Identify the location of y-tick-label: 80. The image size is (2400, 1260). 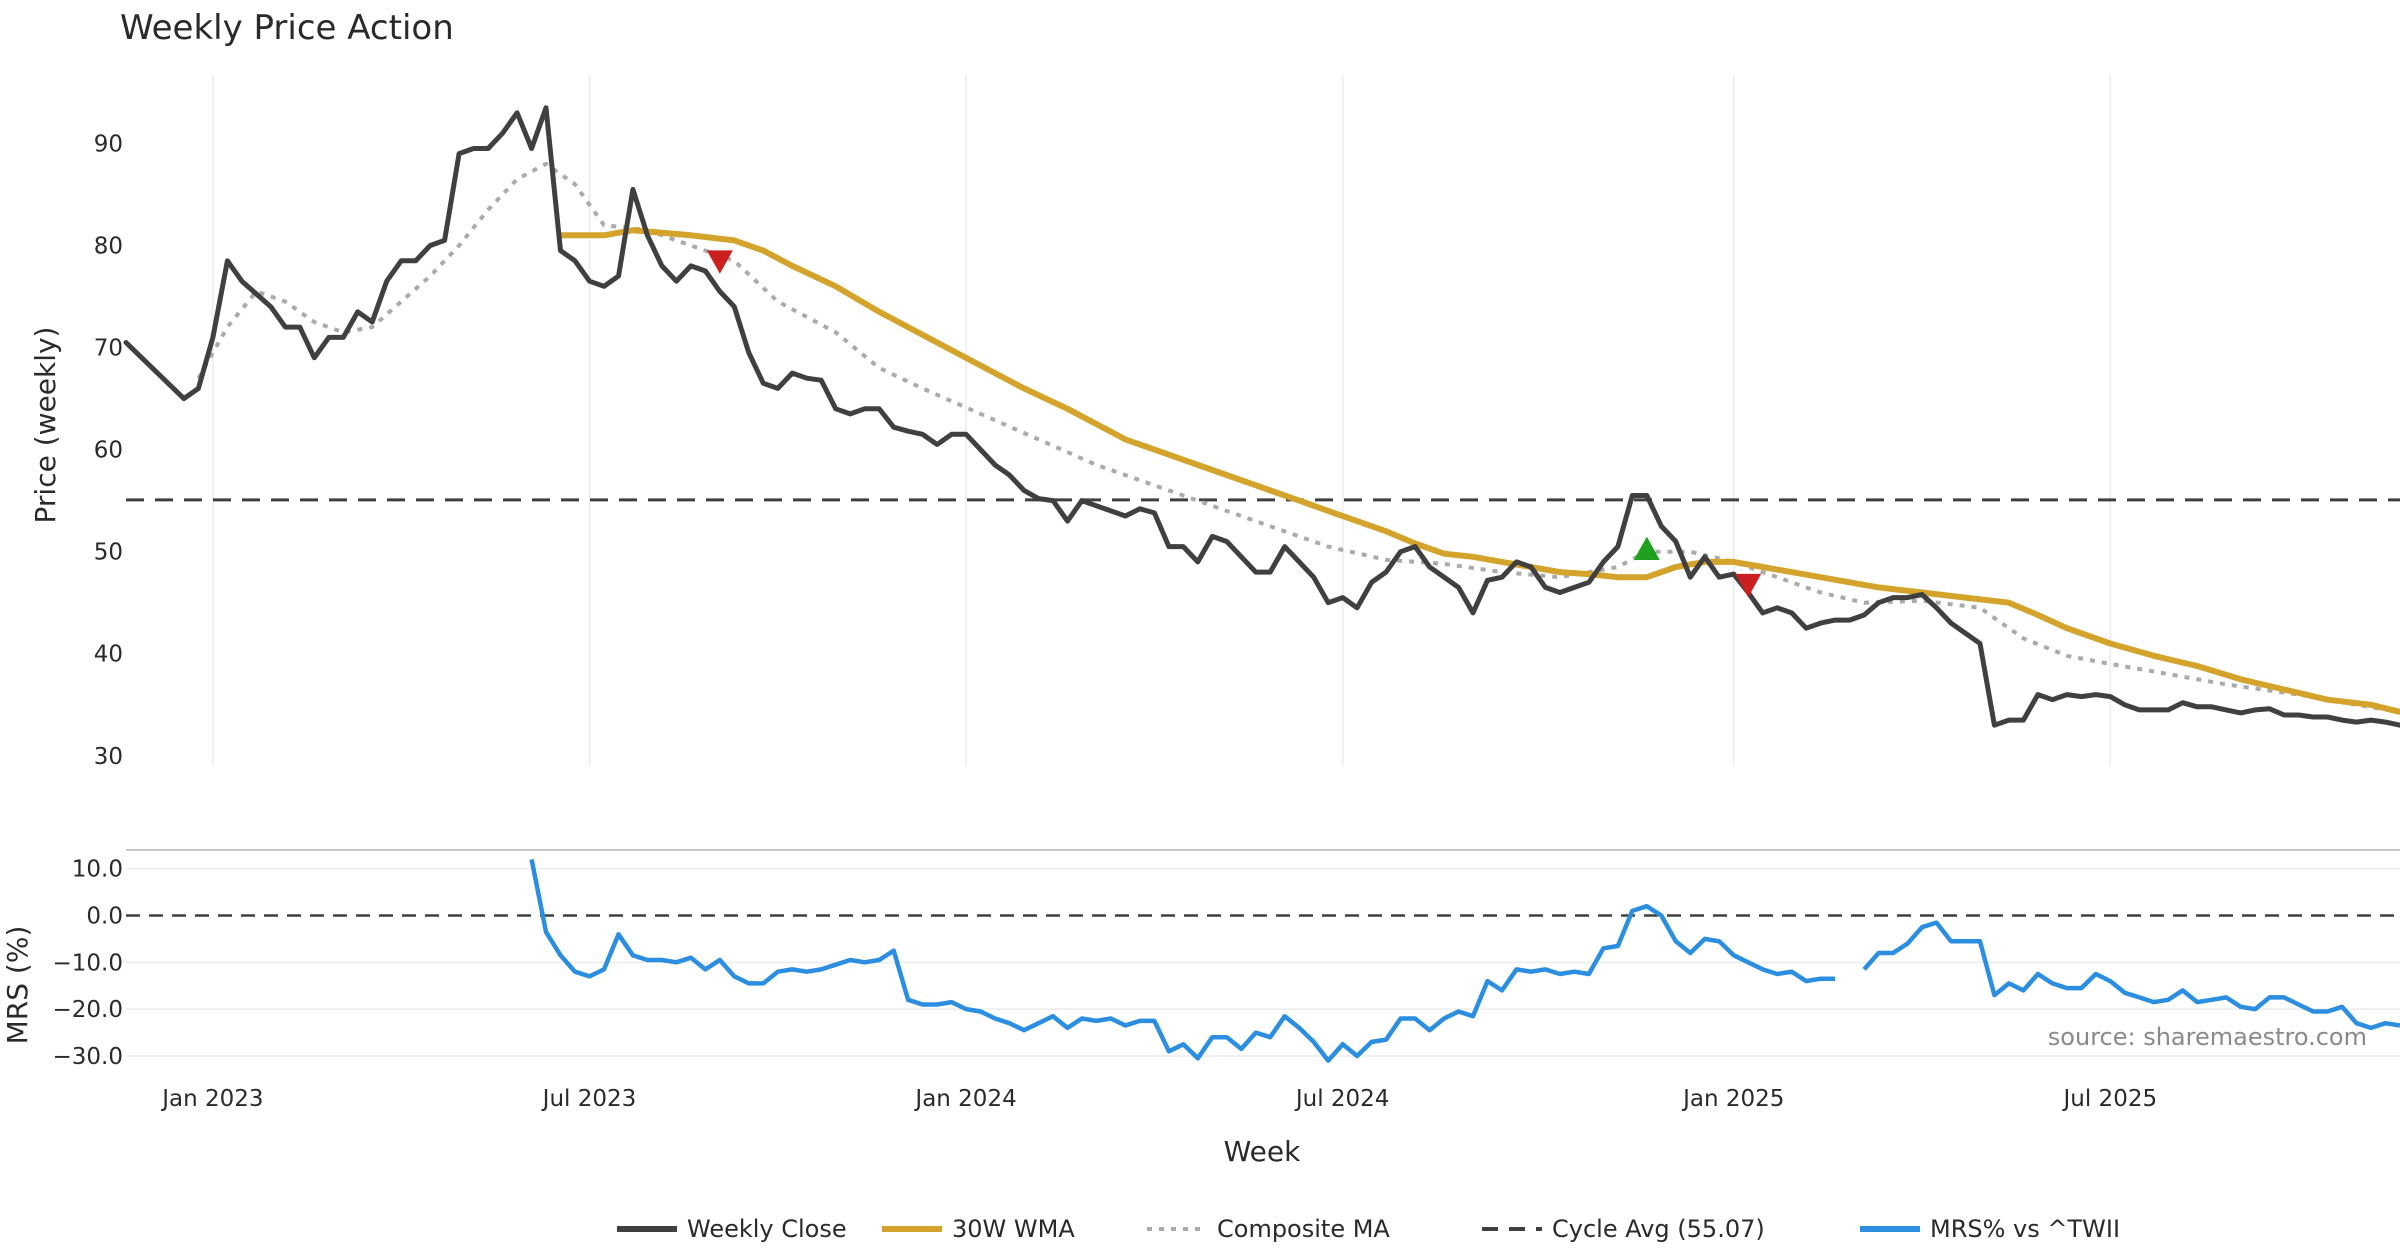
(108, 247).